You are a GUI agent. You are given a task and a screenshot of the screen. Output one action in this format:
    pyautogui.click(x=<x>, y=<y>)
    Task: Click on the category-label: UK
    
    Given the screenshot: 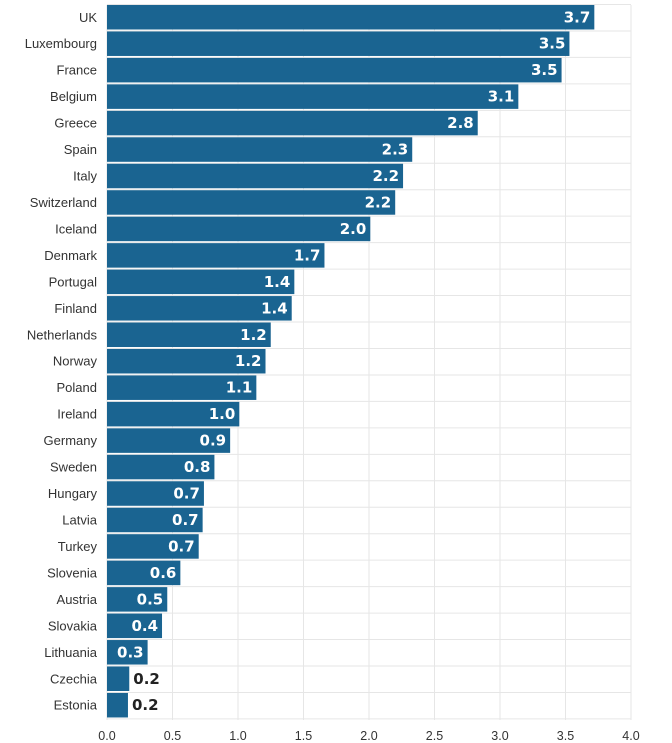 What is the action you would take?
    pyautogui.click(x=88, y=17)
    